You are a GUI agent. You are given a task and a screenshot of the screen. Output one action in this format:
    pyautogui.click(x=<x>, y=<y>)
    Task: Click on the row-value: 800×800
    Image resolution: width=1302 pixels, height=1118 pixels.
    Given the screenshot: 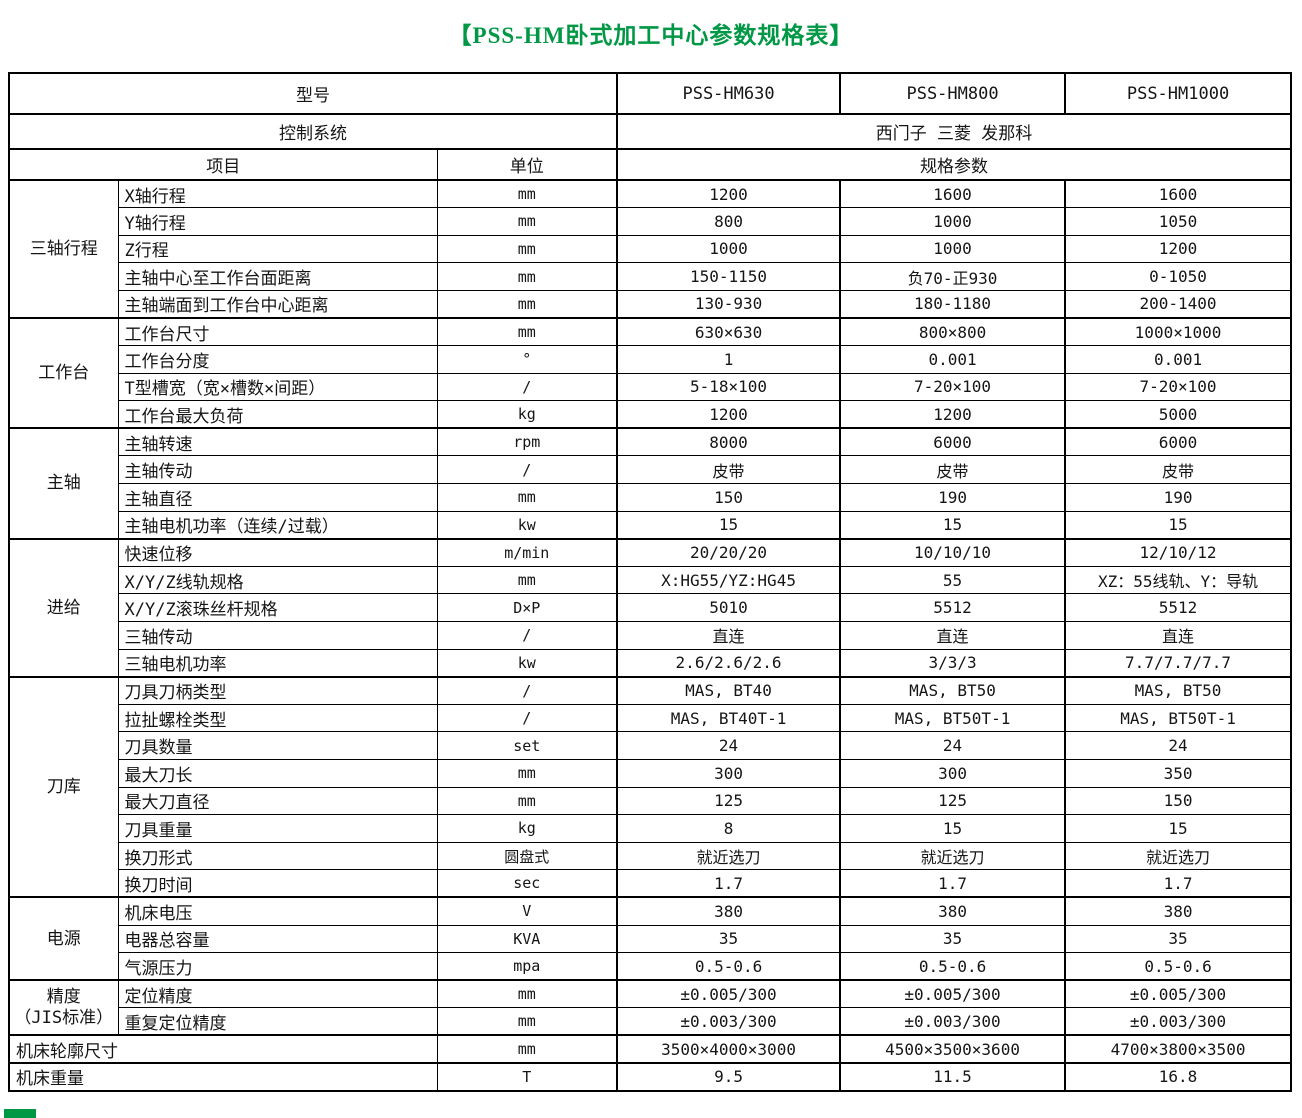 What is the action you would take?
    pyautogui.click(x=952, y=331)
    